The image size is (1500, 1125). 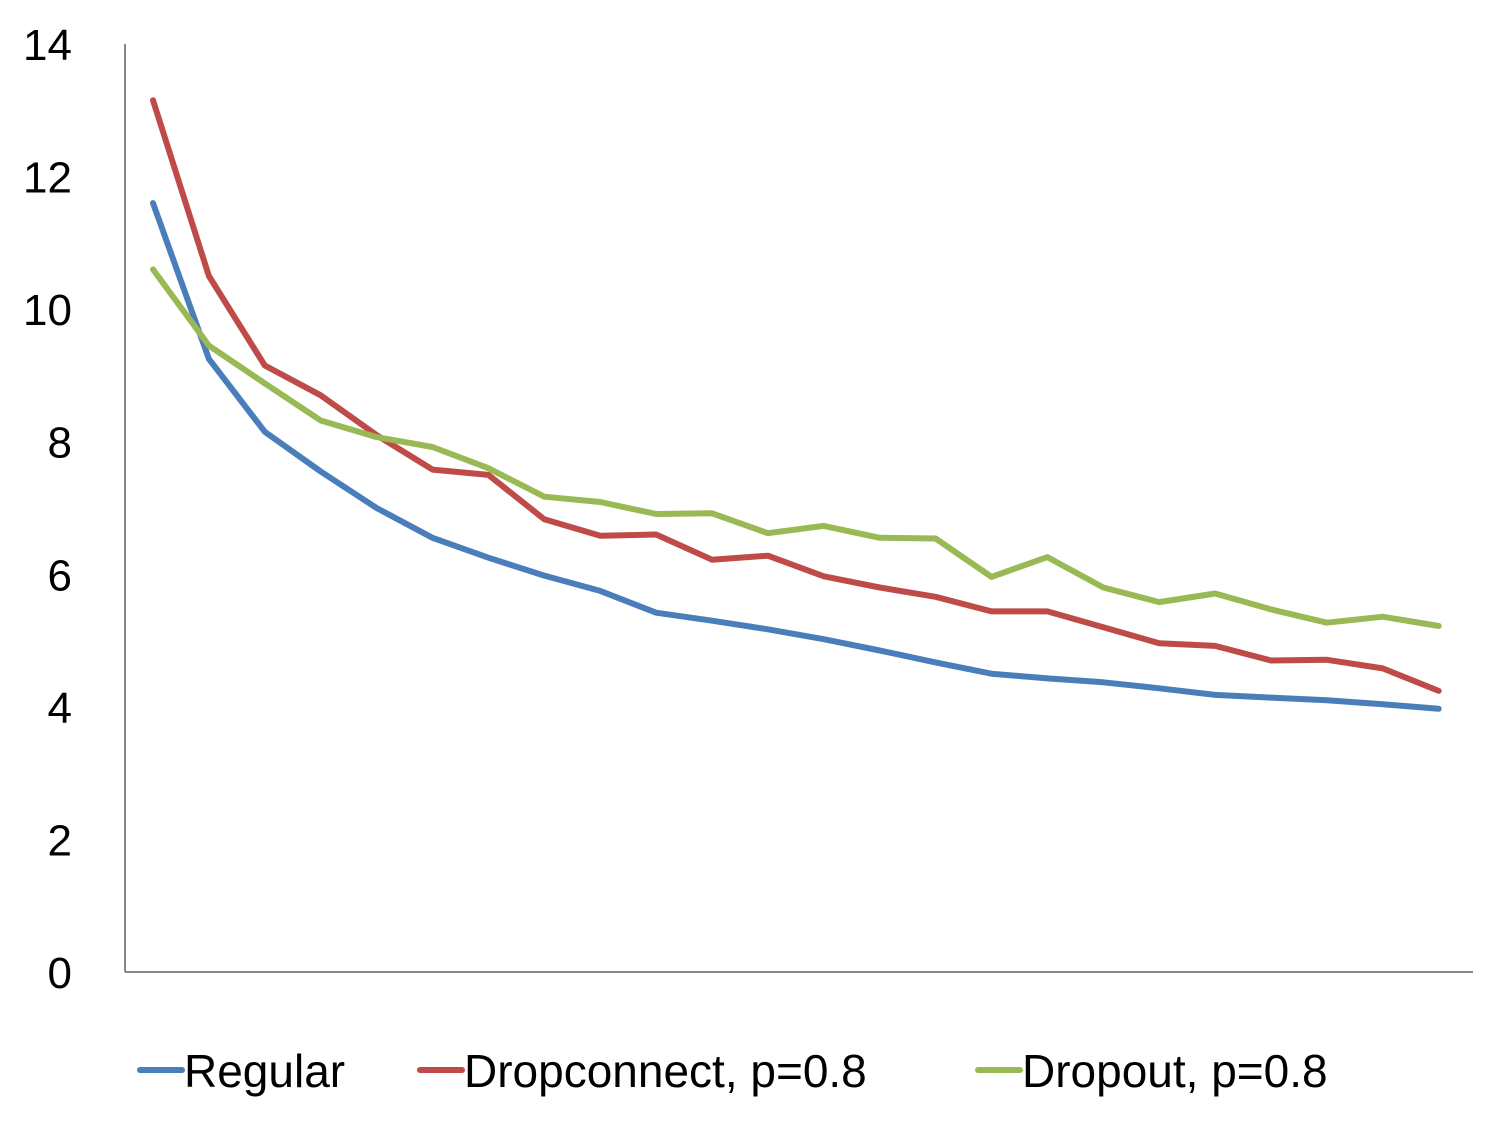 I want to click on y-tick-label: 8, so click(x=60, y=443).